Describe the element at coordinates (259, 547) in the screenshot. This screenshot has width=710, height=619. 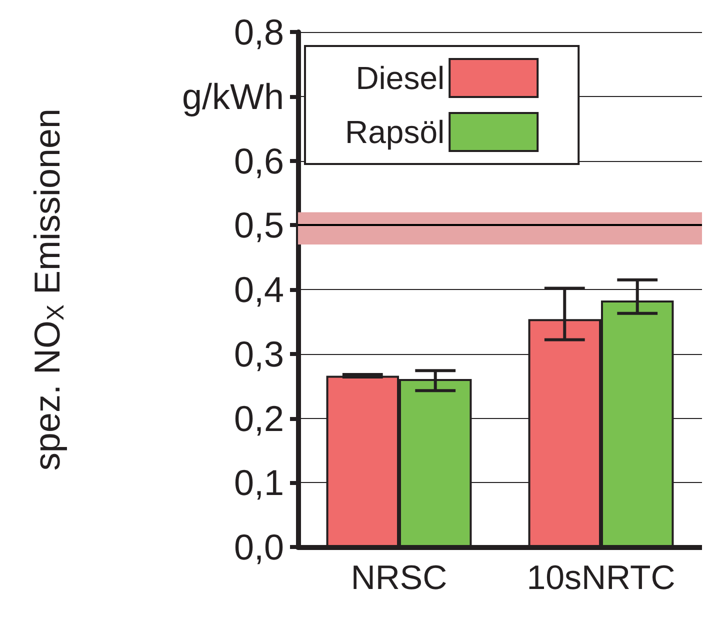
I see `y-tick-label: 0,0` at that location.